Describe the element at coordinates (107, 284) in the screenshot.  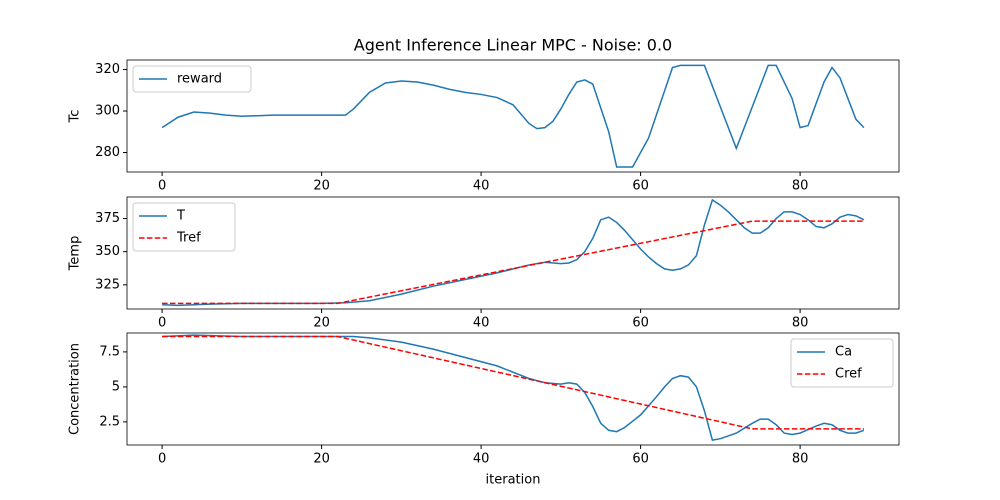
I see `y-tick-label: 325` at that location.